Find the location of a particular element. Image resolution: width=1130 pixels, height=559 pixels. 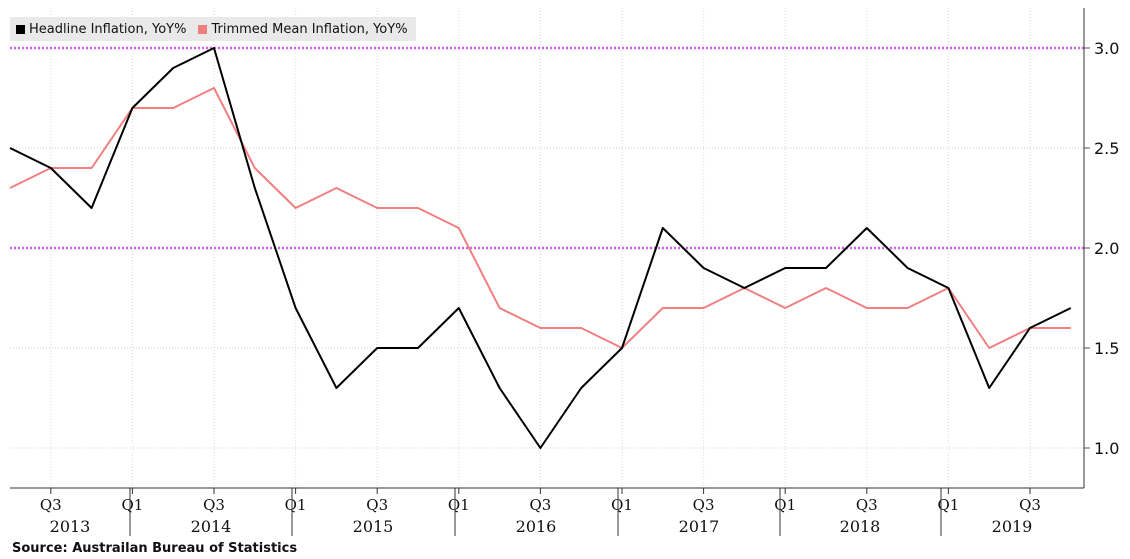

legend-item-headline: Headline Inflation, YoY% is located at coordinates (101, 29).